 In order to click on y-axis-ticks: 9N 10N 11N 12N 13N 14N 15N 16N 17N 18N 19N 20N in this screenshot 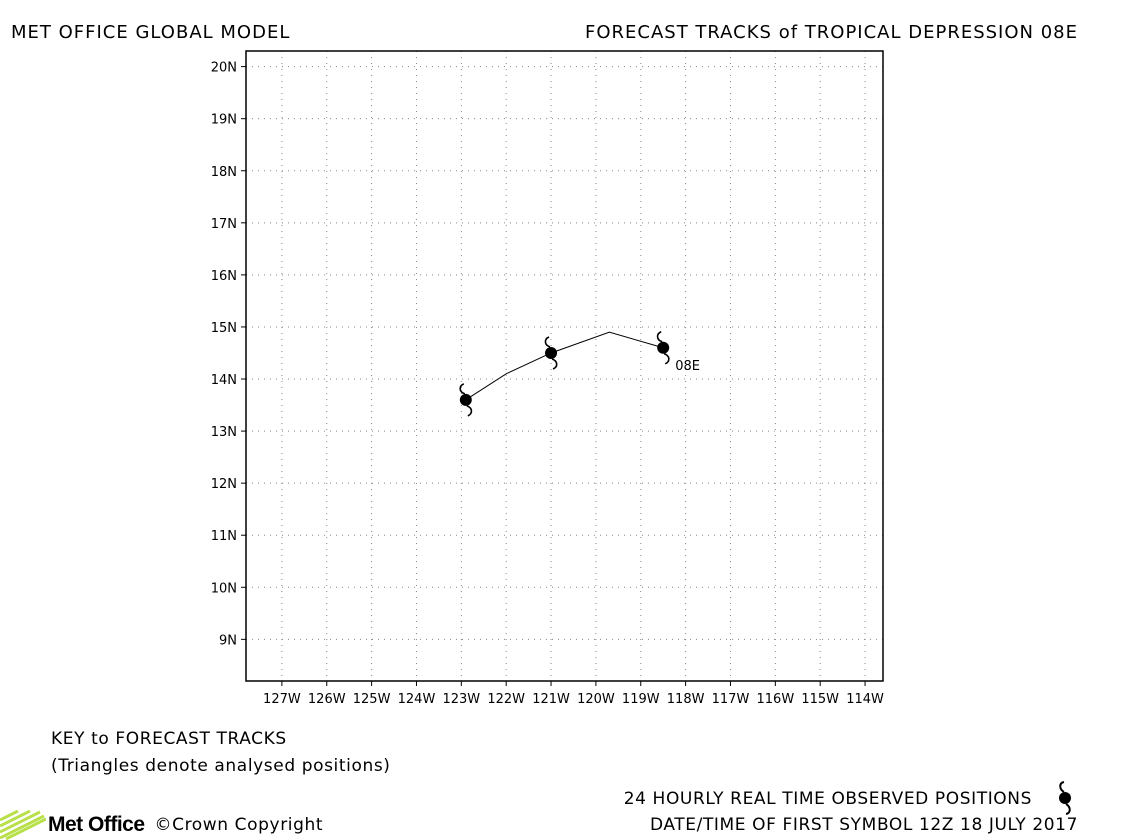, I will do `click(228, 354)`.